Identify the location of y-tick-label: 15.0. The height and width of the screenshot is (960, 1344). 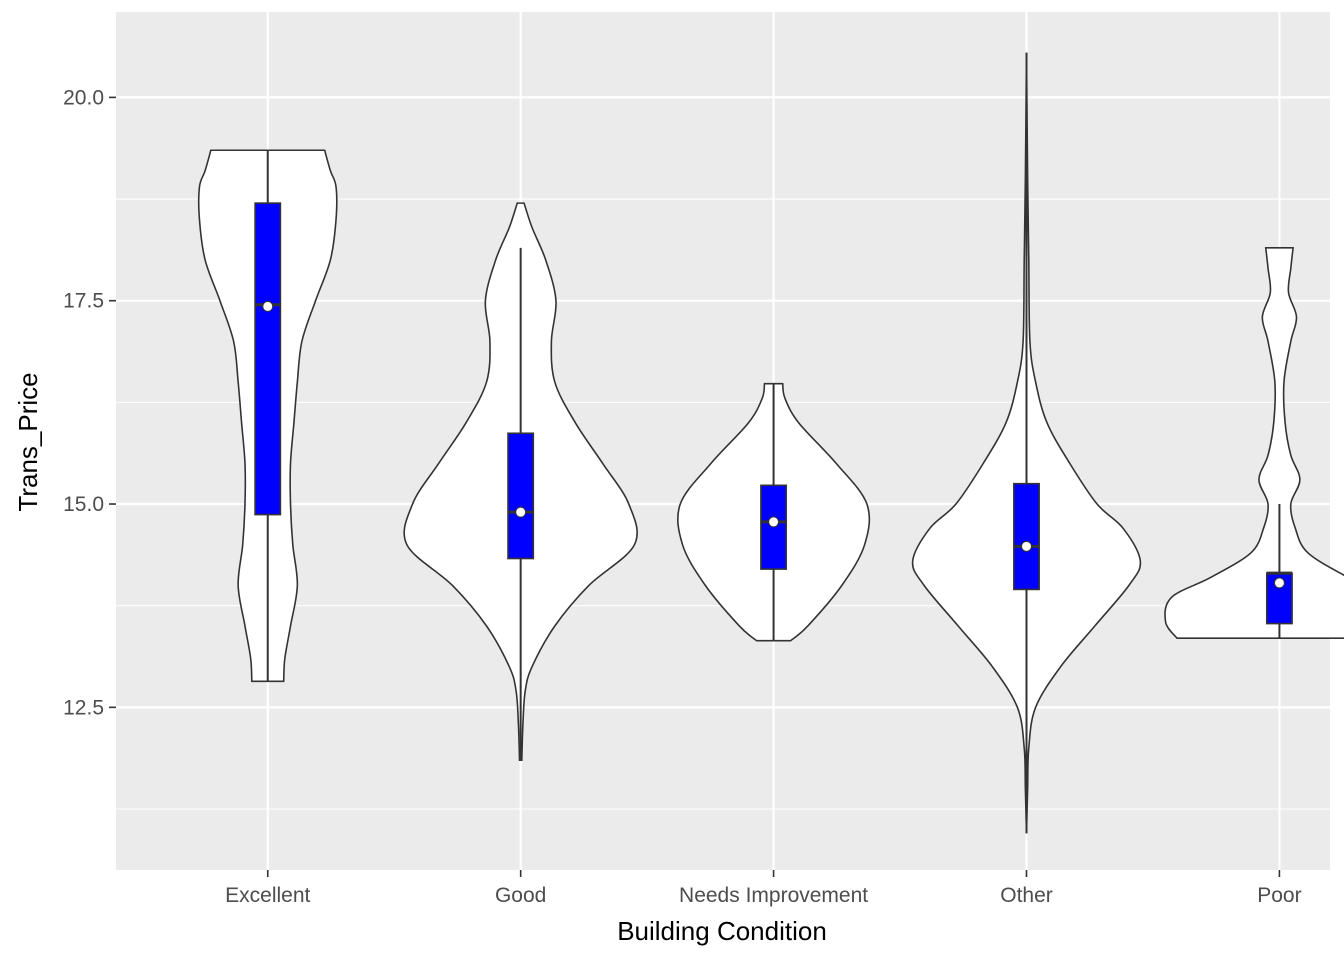
(83, 504).